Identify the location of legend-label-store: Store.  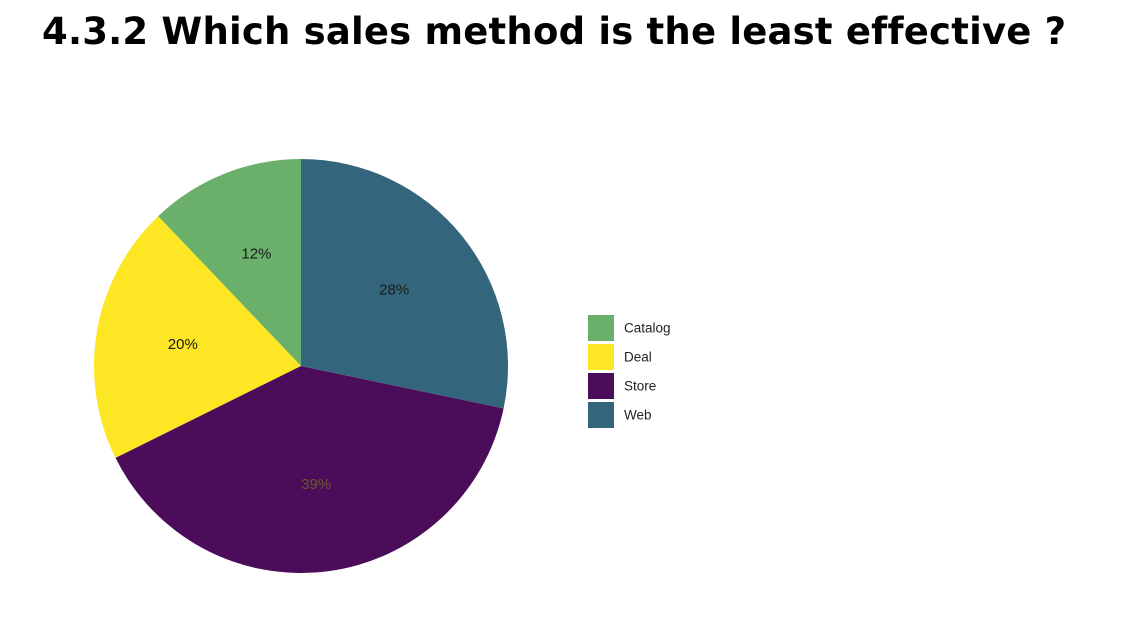
(640, 386).